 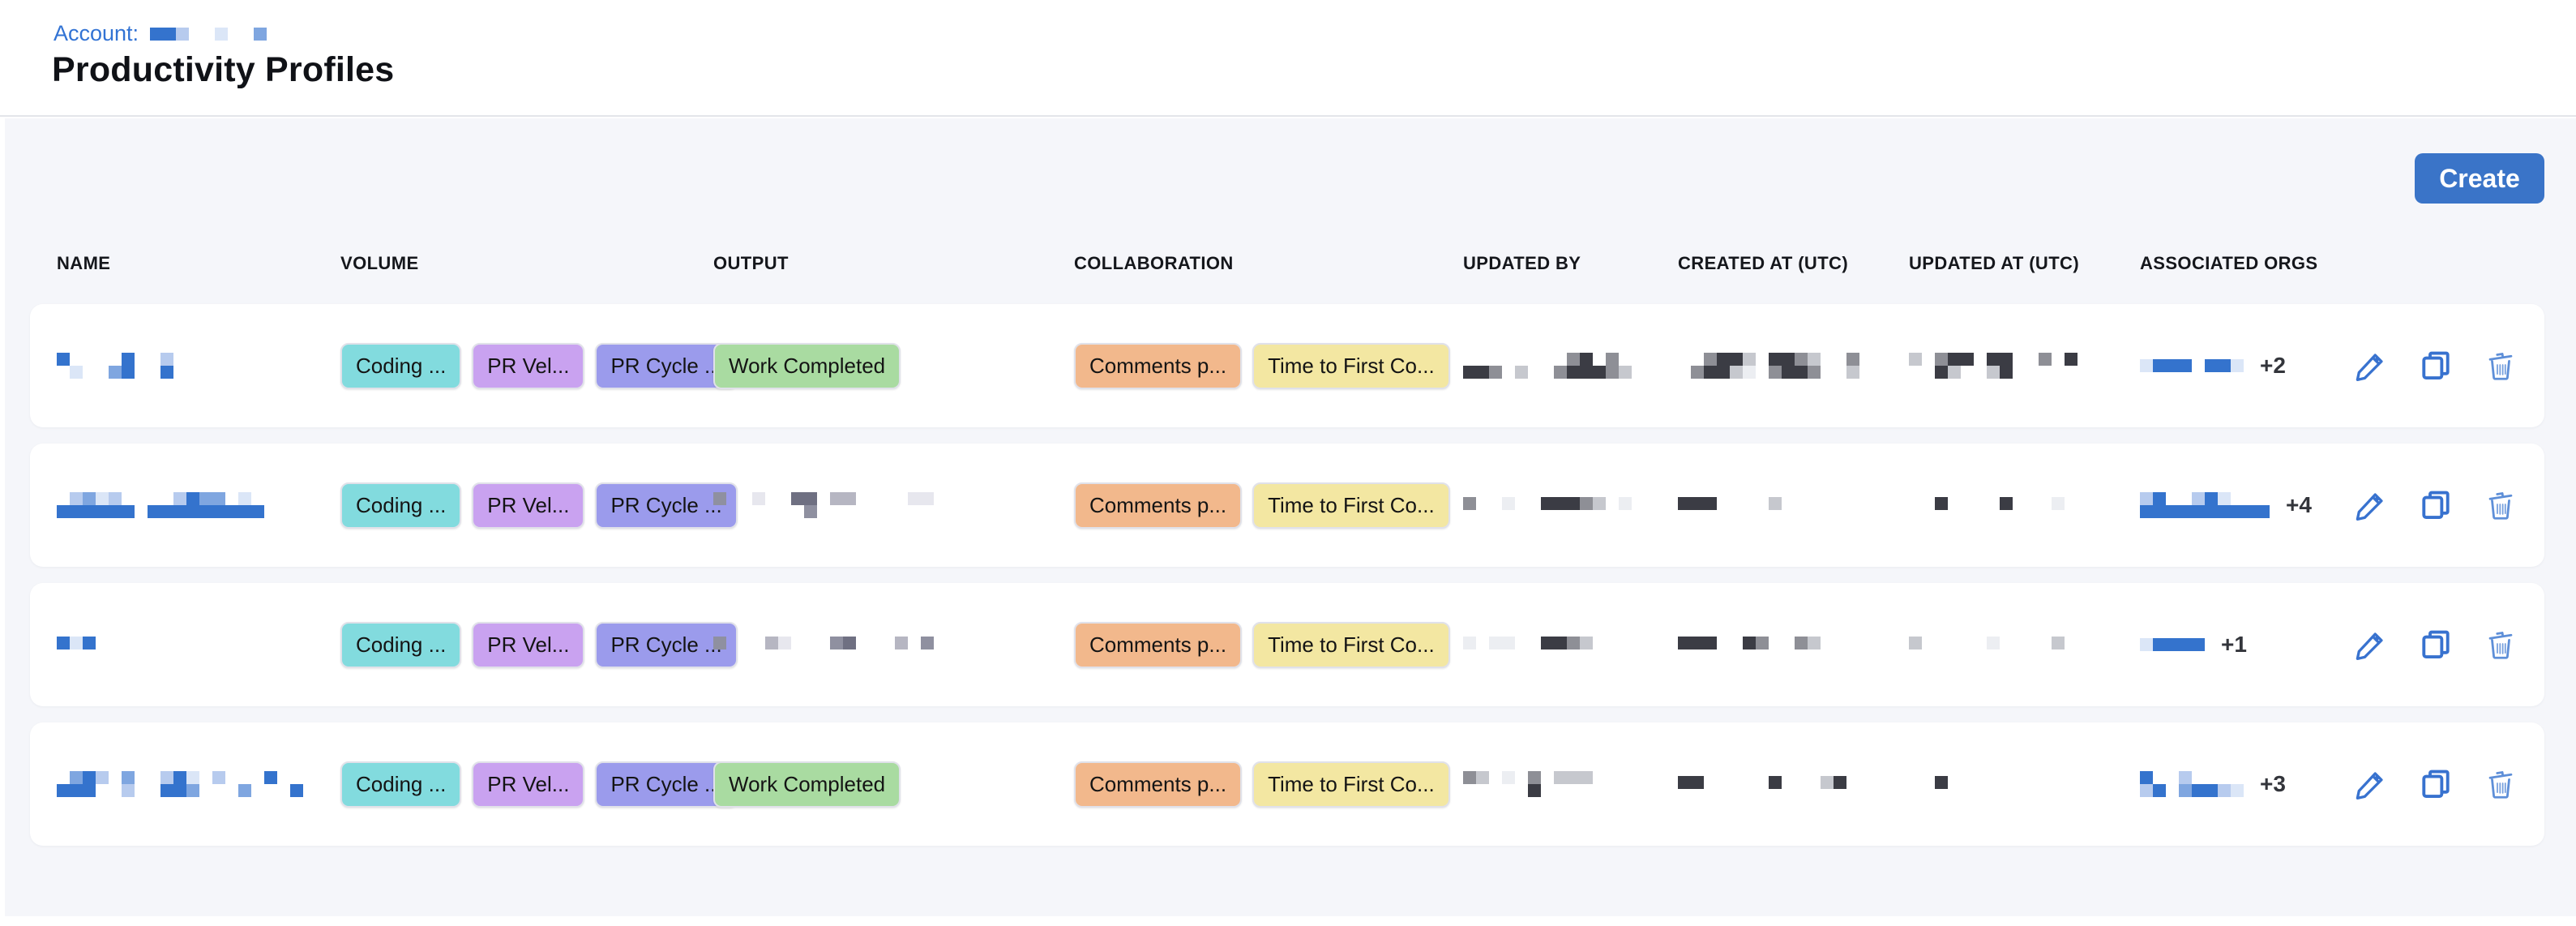 I want to click on cell-associated-orgs: +4, so click(x=2237, y=505).